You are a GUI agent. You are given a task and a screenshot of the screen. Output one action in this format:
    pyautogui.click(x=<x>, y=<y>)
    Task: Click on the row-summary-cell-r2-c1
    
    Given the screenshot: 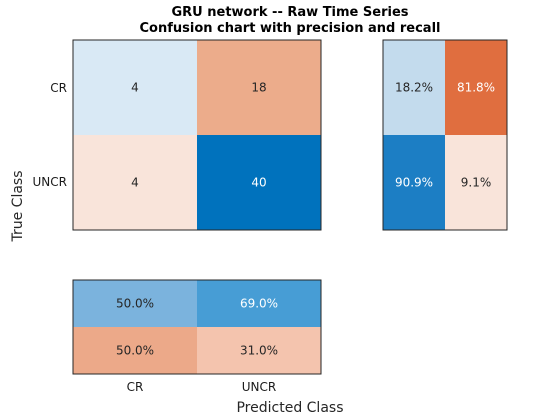 What is the action you would take?
    pyautogui.click(x=414, y=182)
    